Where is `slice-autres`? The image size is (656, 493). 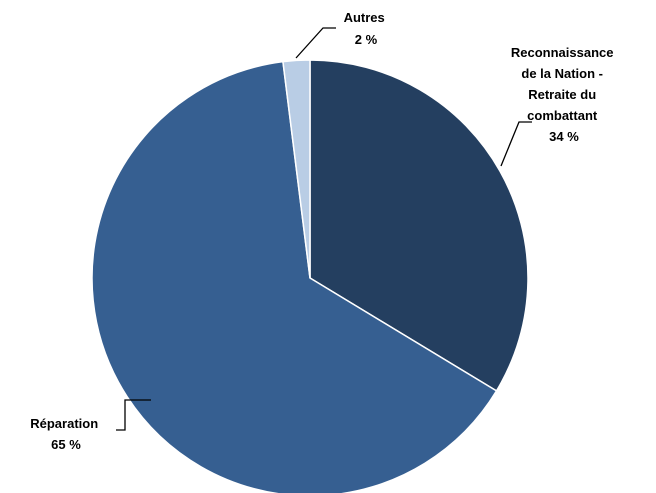 slice-autres is located at coordinates (296, 169).